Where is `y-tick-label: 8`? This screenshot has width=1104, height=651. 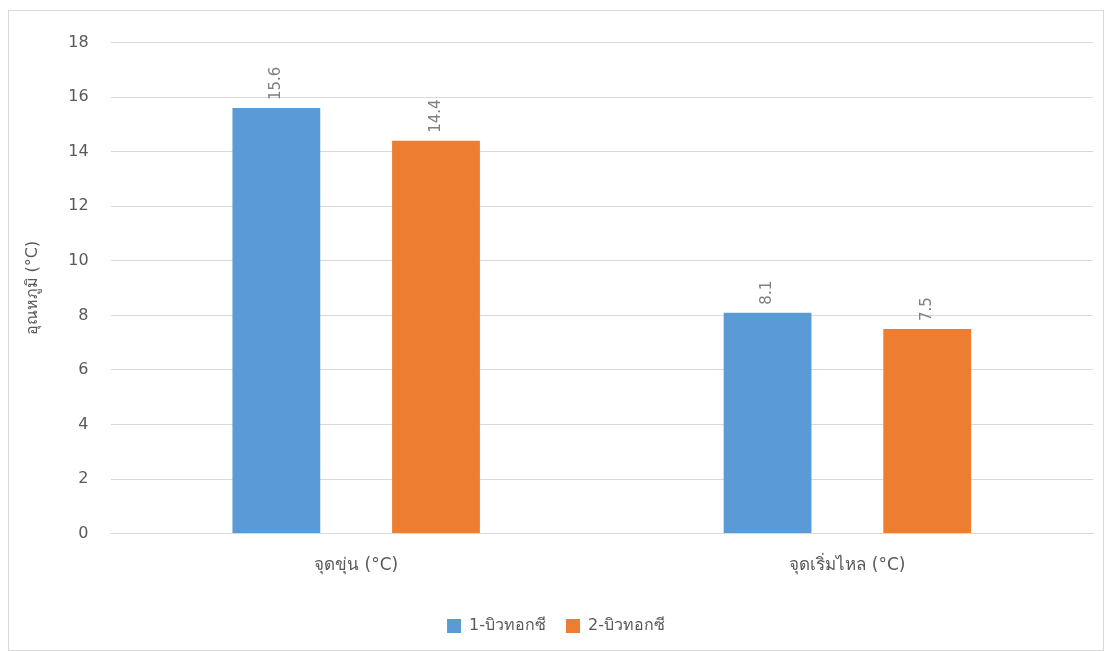 y-tick-label: 8 is located at coordinates (83, 314).